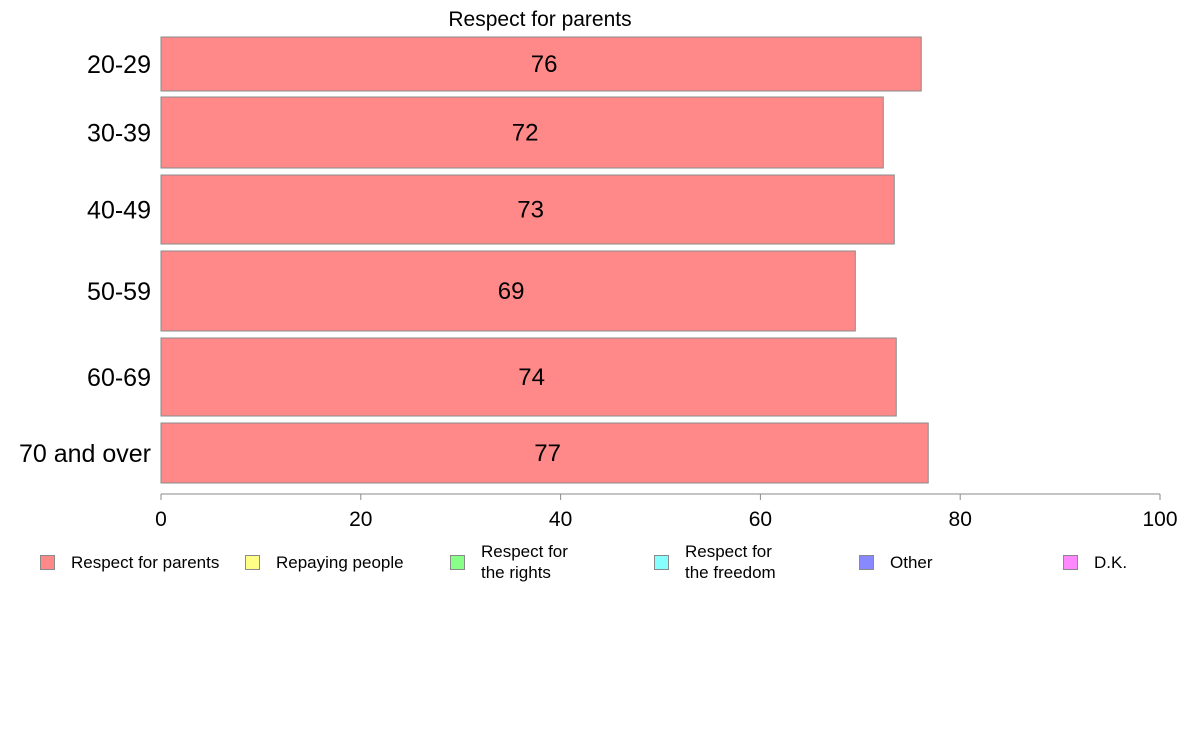 This screenshot has height=736, width=1188. I want to click on legend-item-respect-for-parents: Respect for parents, so click(129, 562).